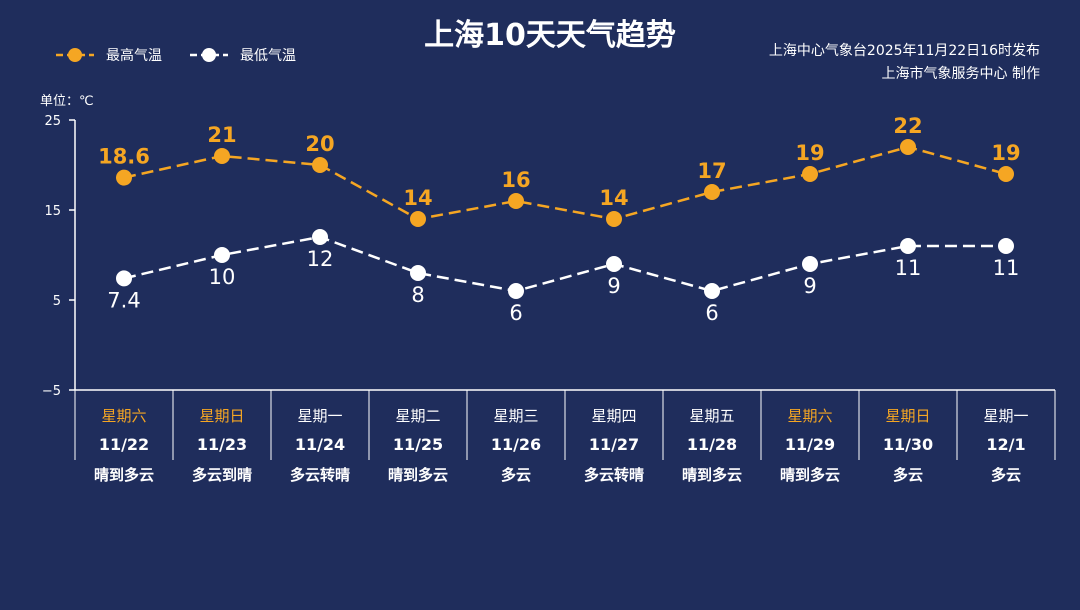  I want to click on weather-condition: 多云到晴, so click(222, 475).